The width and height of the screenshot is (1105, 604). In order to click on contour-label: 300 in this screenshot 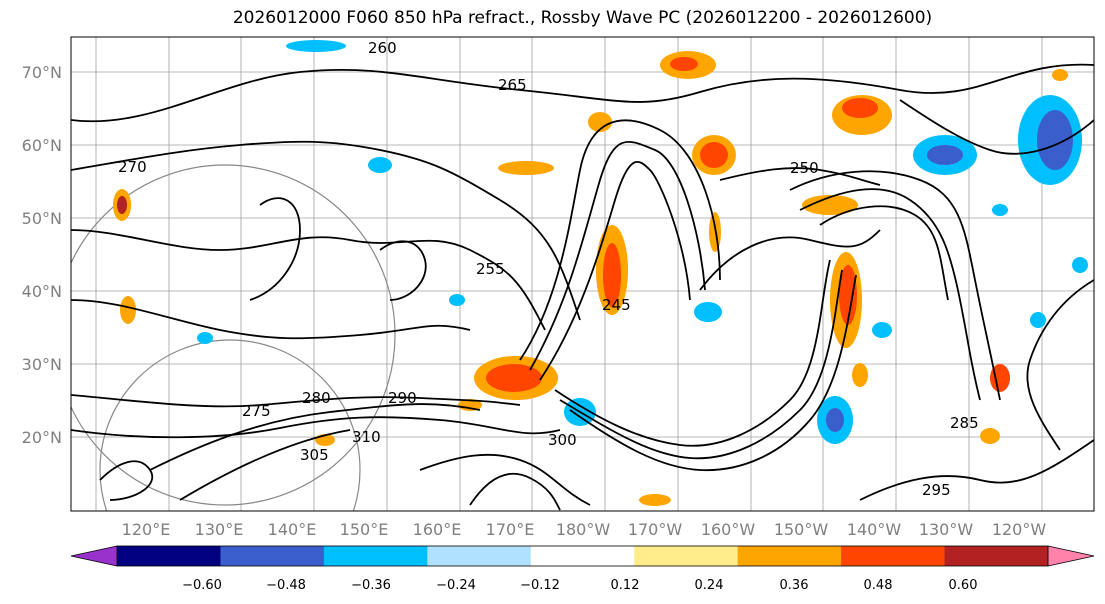, I will do `click(562, 440)`.